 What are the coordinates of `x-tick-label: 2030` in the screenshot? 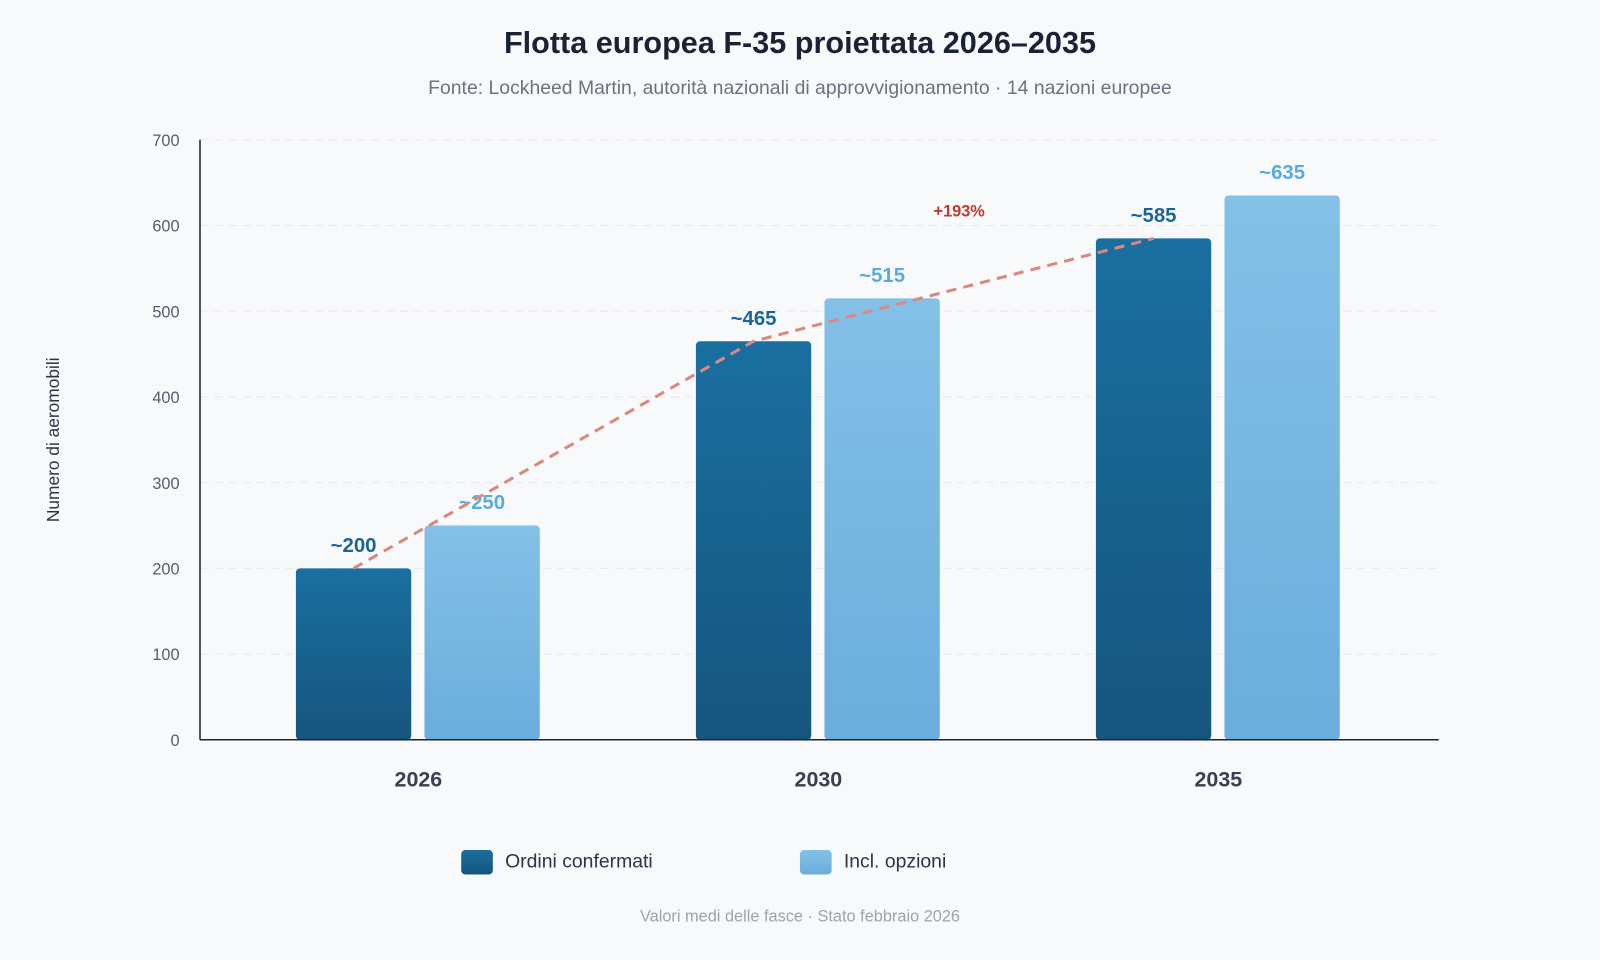 It's located at (819, 780).